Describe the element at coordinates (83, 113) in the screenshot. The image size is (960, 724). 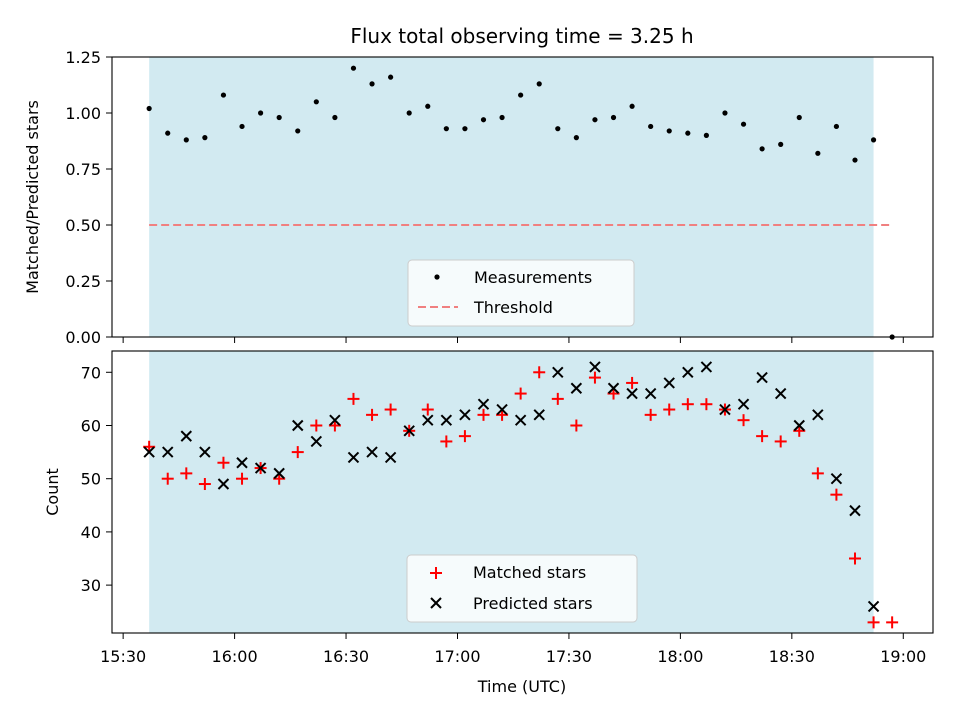
I see `top-y-tick-label: 1.00` at that location.